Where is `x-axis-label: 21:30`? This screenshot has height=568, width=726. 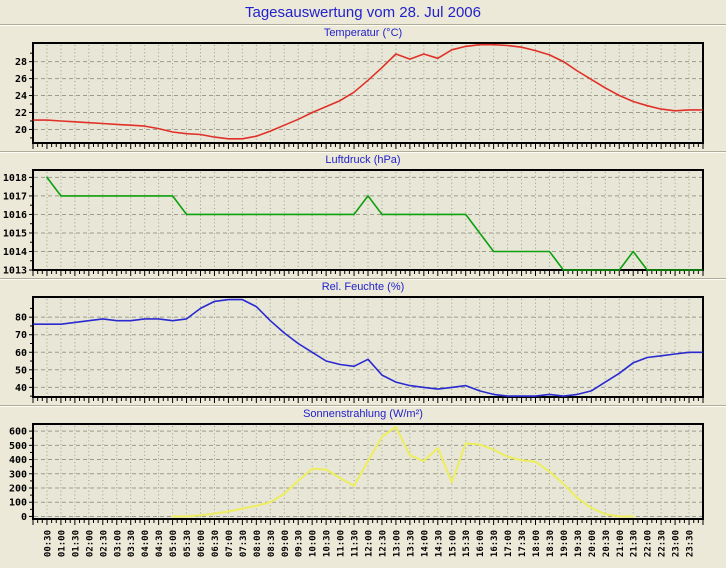
x-axis-label: 21:30 is located at coordinates (635, 543).